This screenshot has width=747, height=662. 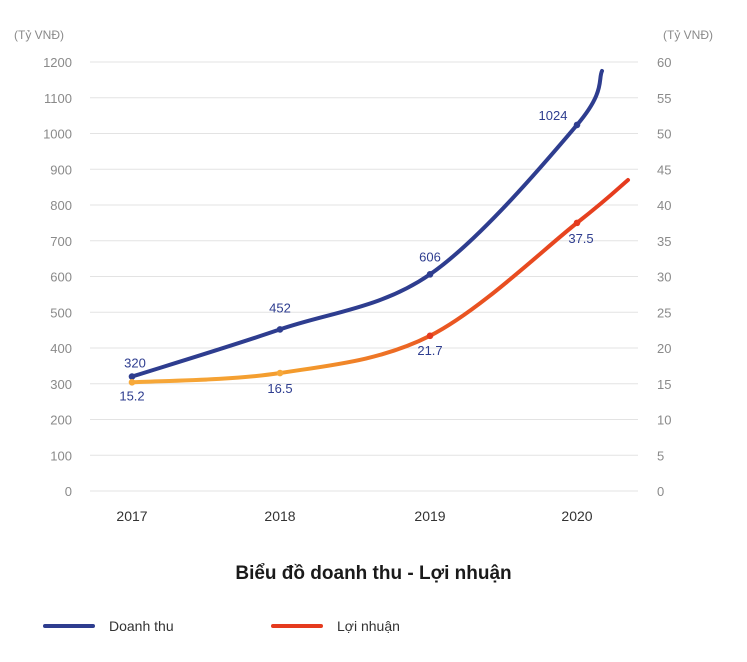 I want to click on legend-swatch-doanh-thu, so click(x=69, y=626).